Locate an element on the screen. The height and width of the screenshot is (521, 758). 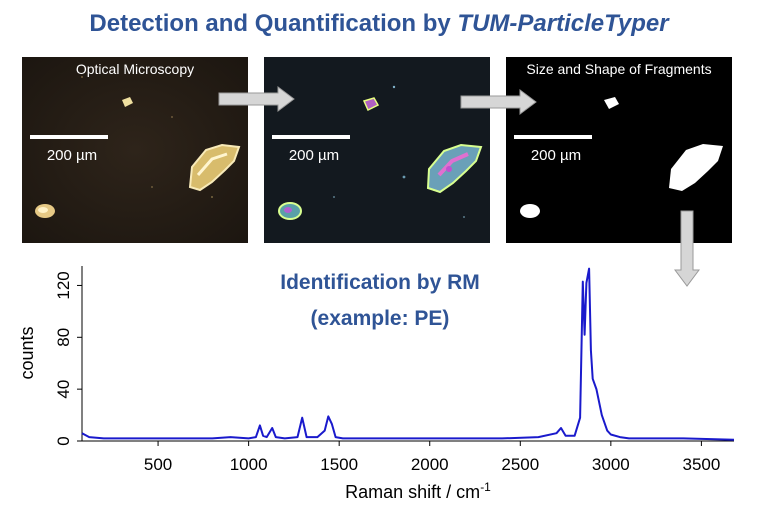
particle-detection-panel: 200 µm is located at coordinates (377, 150).